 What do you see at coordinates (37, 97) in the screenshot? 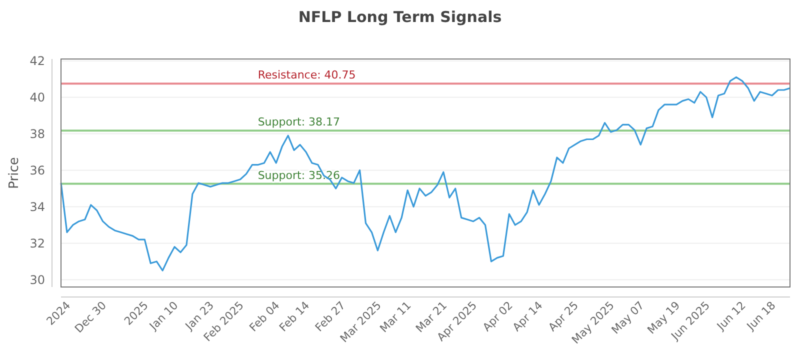
I see `y-tick-label: 40` at bounding box center [37, 97].